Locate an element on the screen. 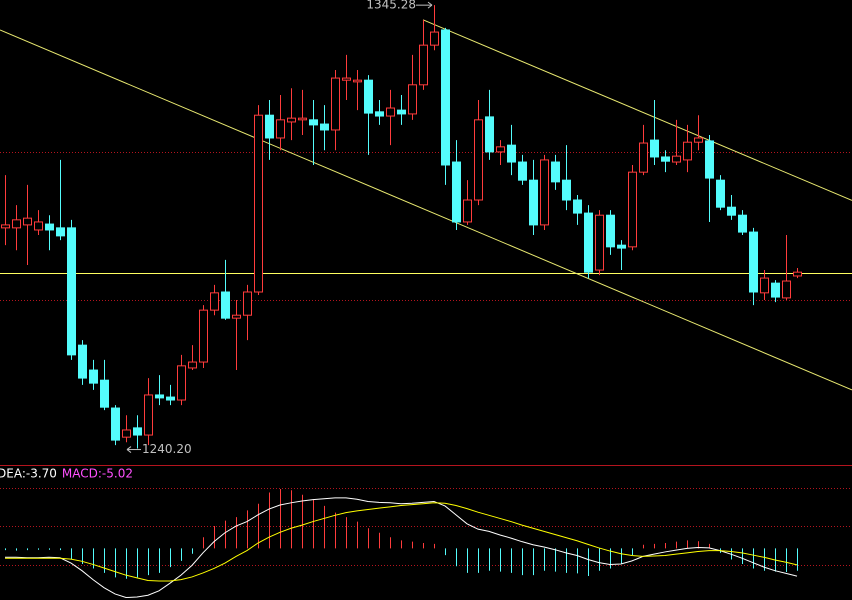  indicator-label: MACD:-5.02 is located at coordinates (97, 474).